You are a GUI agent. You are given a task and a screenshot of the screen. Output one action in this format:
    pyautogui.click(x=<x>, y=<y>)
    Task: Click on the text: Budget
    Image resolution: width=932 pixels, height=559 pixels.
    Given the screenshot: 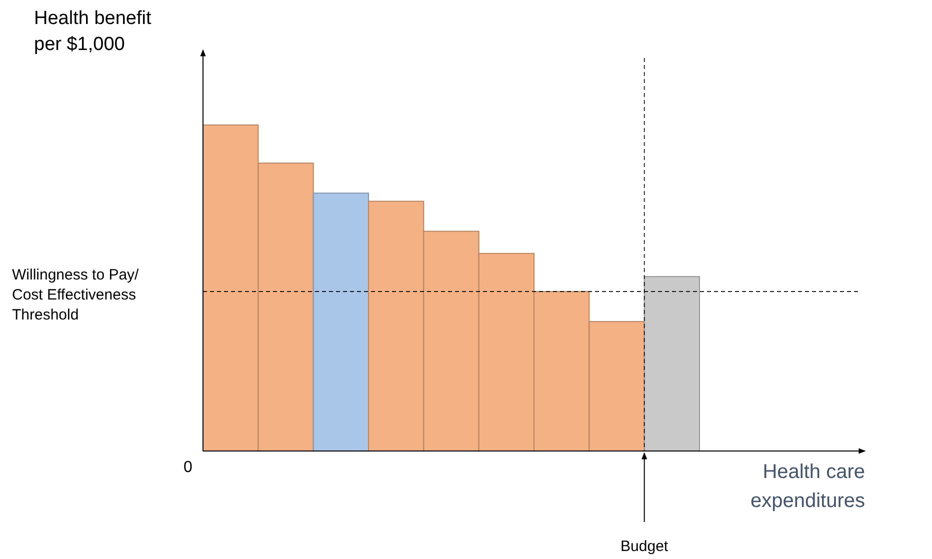 What is the action you would take?
    pyautogui.click(x=644, y=546)
    